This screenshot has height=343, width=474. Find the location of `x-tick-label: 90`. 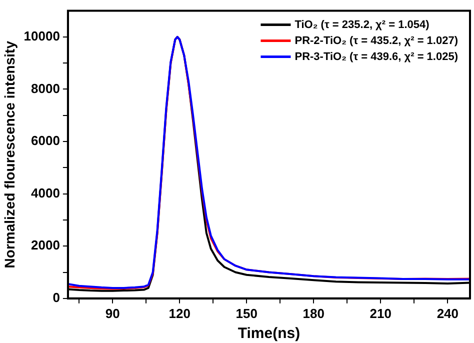

x-tick-label: 90 is located at coordinates (112, 313).